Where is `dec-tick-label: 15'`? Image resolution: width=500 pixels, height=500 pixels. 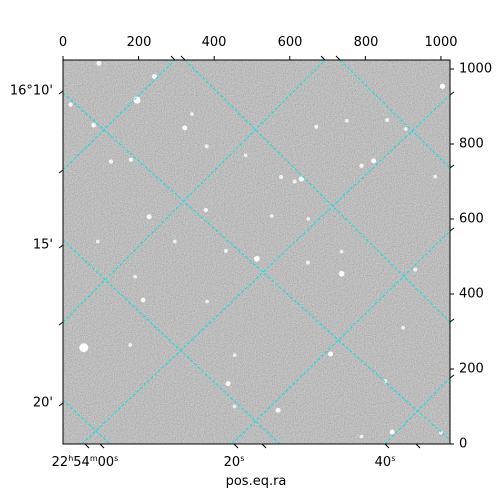
dec-tick-label: 15' is located at coordinates (42, 245).